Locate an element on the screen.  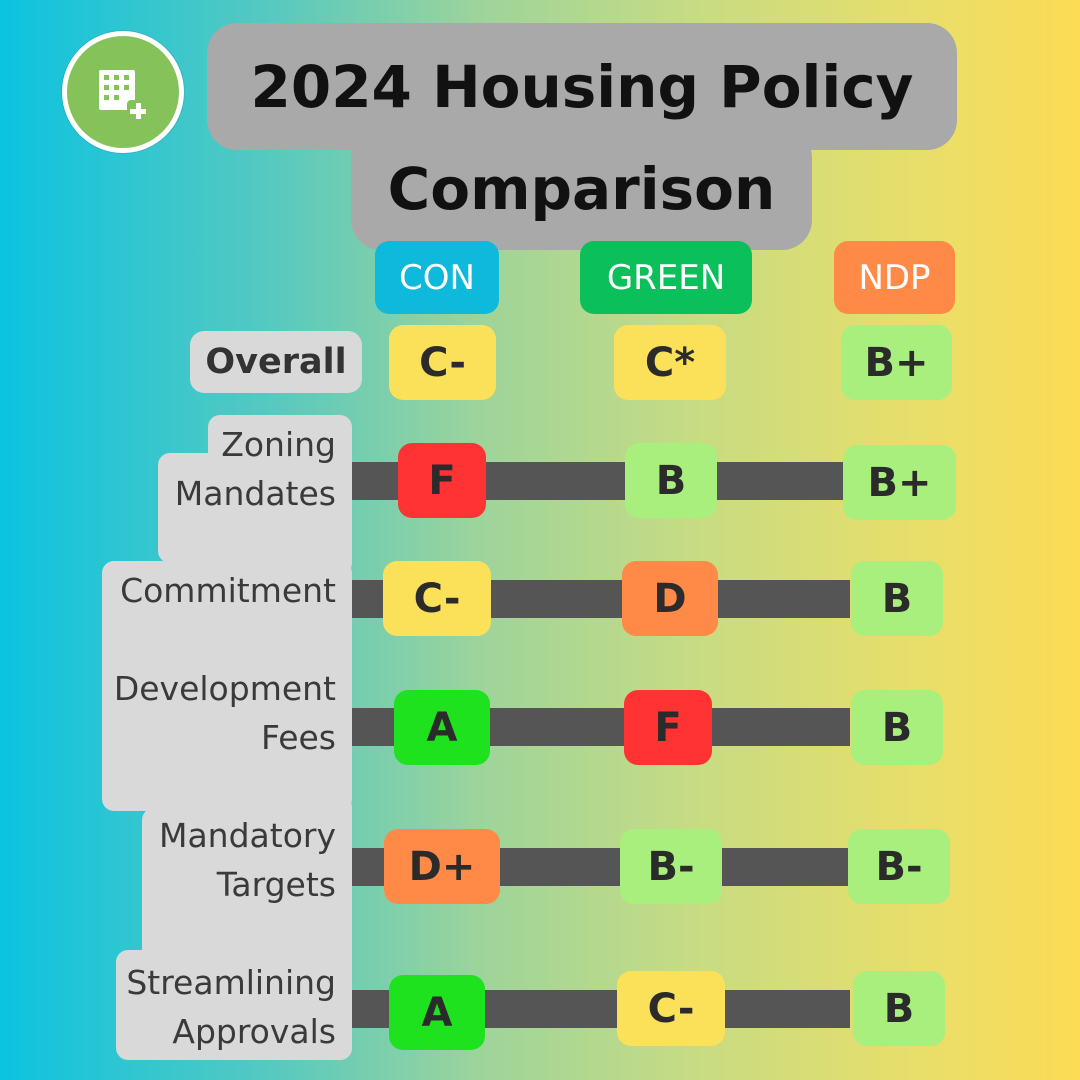
housing-logo is located at coordinates (123, 92).